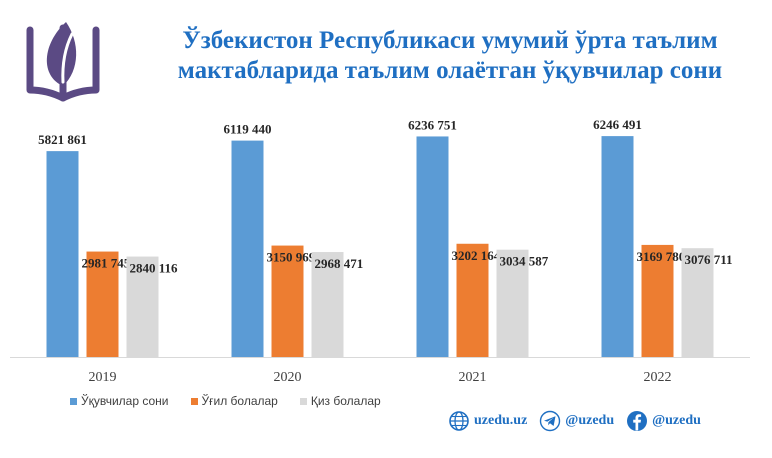 The image size is (772, 458). Describe the element at coordinates (501, 420) in the screenshot. I see `footer-website-label: uzedu.uz` at that location.